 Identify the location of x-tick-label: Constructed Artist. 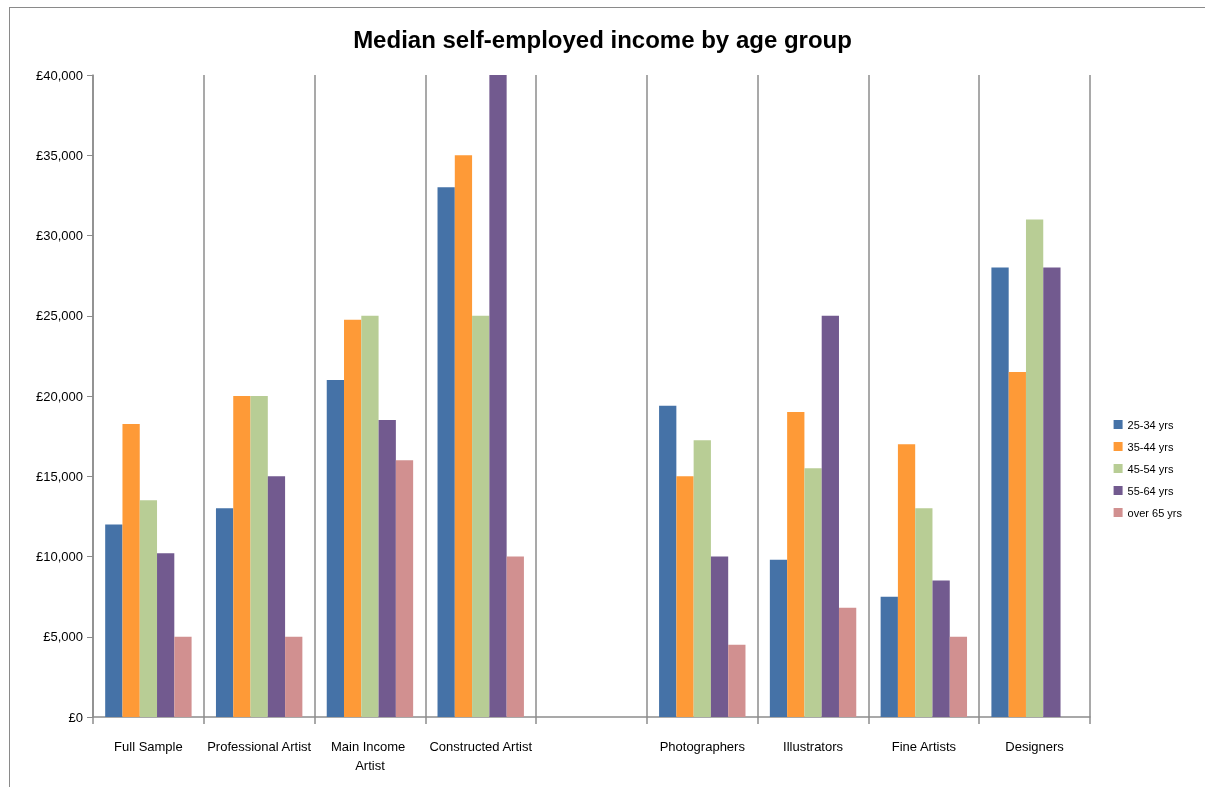
(481, 746).